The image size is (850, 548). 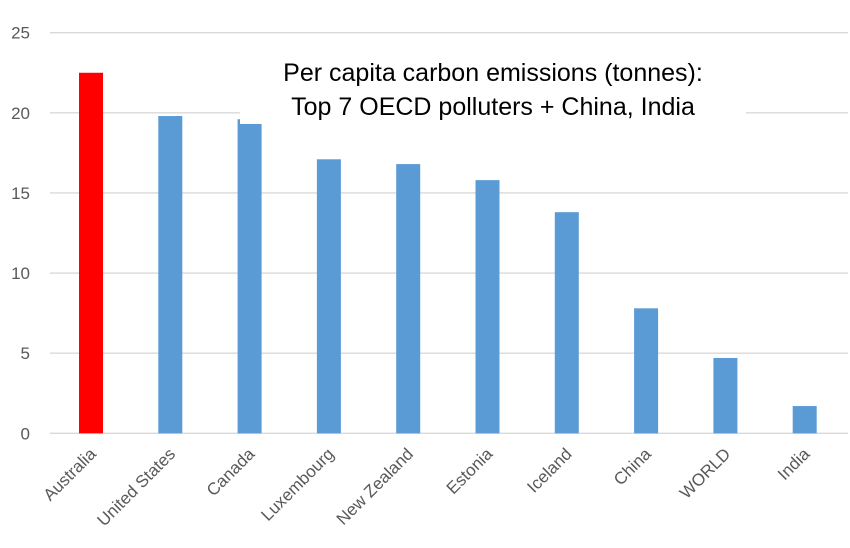 What do you see at coordinates (804, 420) in the screenshot?
I see `bar-india` at bounding box center [804, 420].